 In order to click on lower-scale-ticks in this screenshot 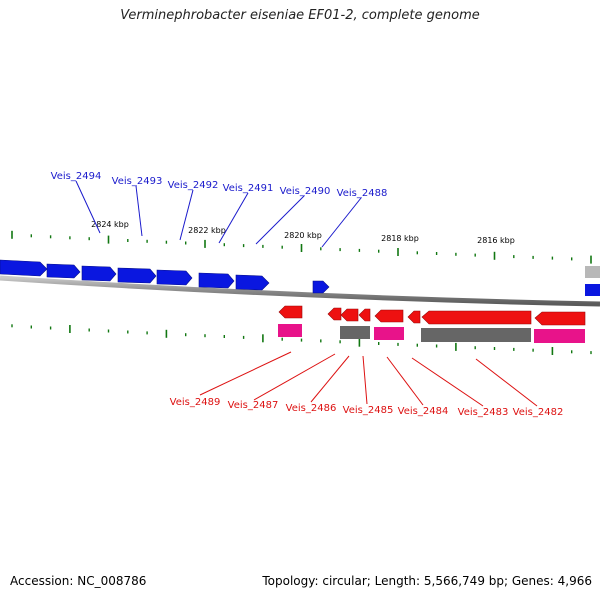, I will do `click(301, 339)`.